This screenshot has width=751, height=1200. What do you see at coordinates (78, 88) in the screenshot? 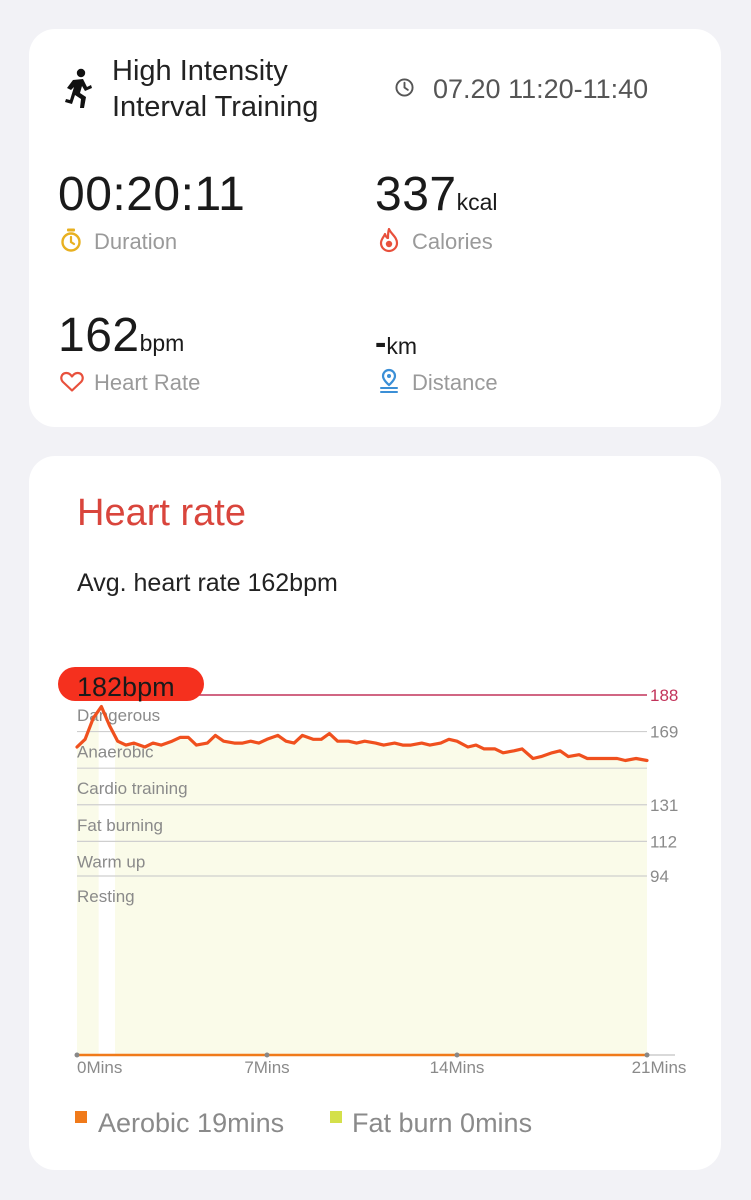
I see `running-person-icon` at bounding box center [78, 88].